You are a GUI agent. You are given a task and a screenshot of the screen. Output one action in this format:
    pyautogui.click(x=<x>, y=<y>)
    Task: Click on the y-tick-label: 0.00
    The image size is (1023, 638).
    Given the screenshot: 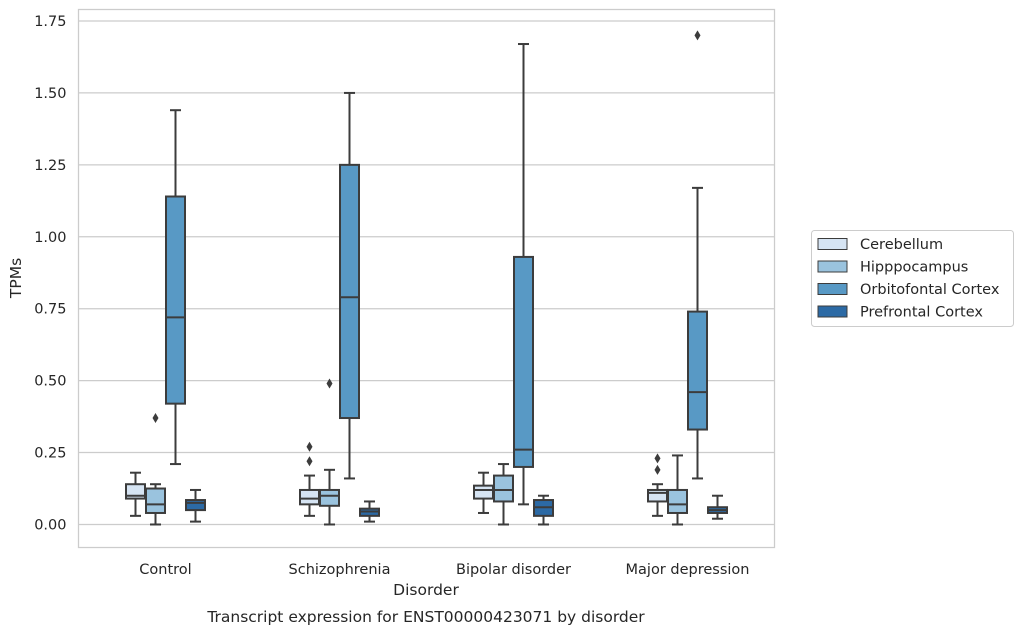 What is the action you would take?
    pyautogui.click(x=50, y=525)
    